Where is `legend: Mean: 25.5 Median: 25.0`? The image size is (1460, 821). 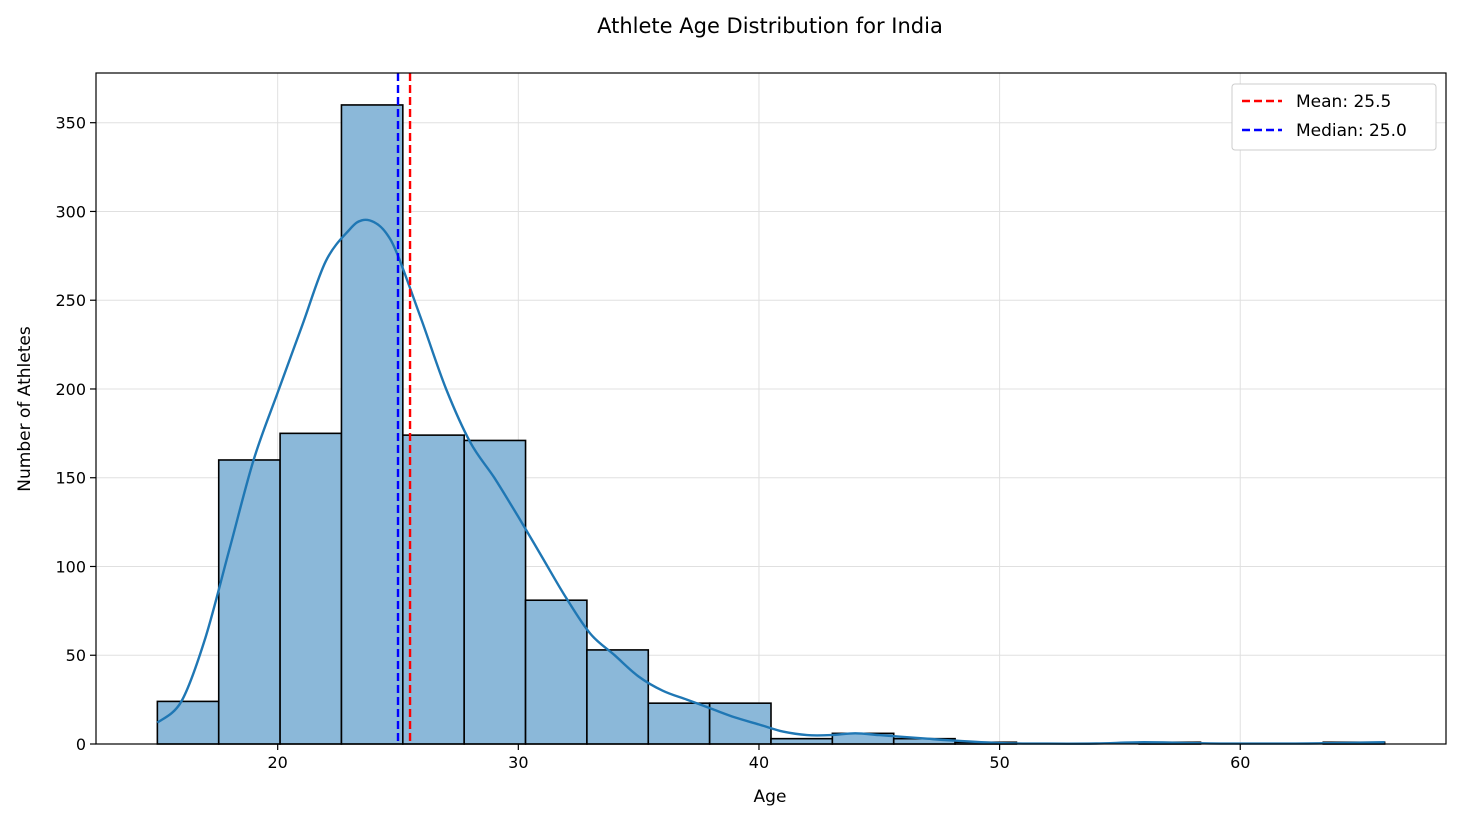
legend: Mean: 25.5 Median: 25.0 is located at coordinates (1334, 117).